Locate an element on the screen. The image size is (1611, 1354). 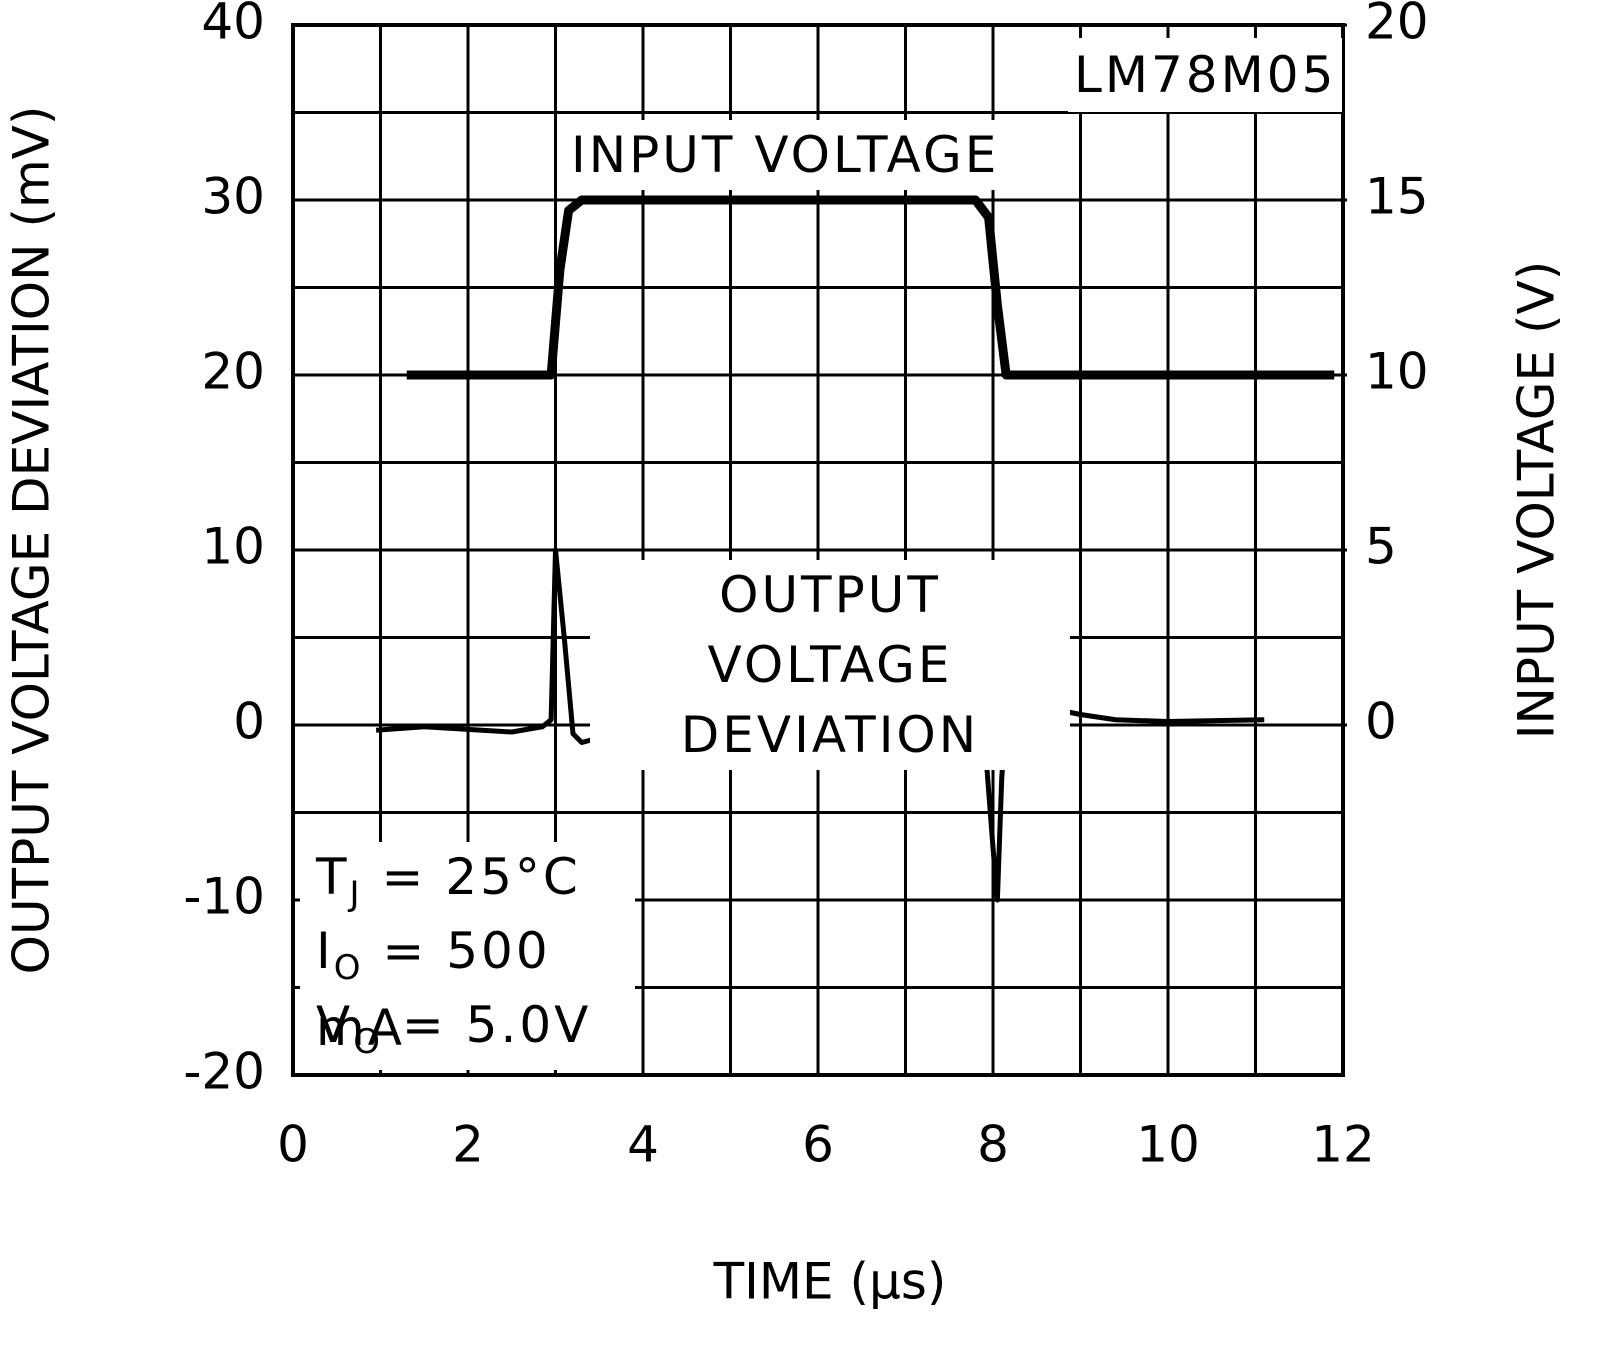
condition-rest: = 25°C is located at coordinates (471, 877).